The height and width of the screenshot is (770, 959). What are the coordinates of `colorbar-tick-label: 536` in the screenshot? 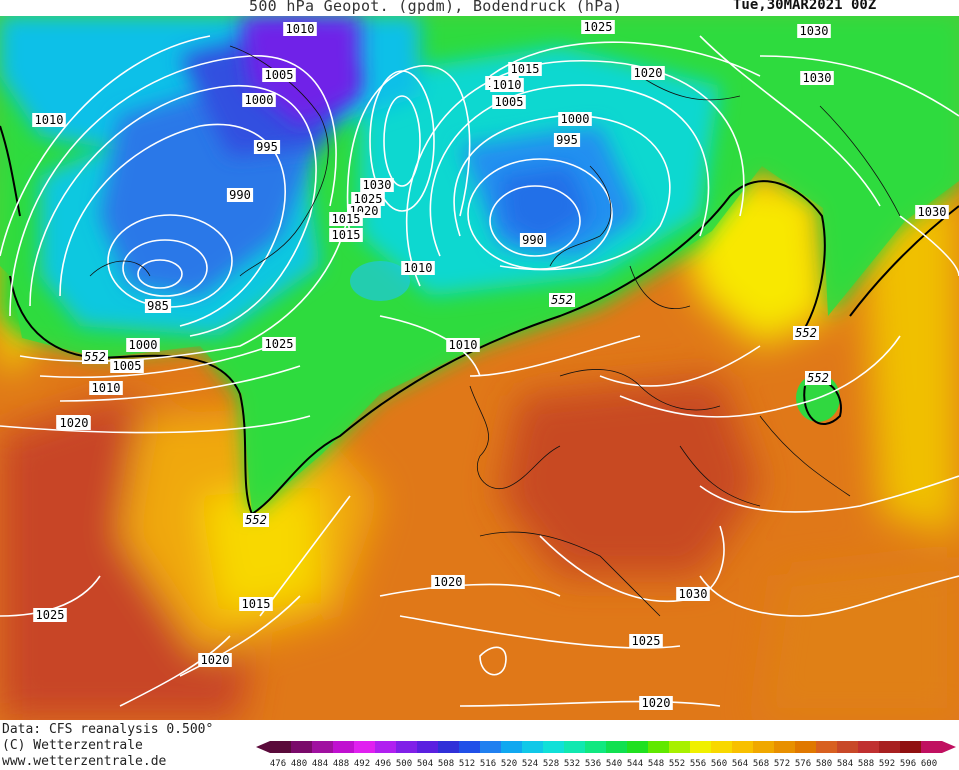 It's located at (593, 764).